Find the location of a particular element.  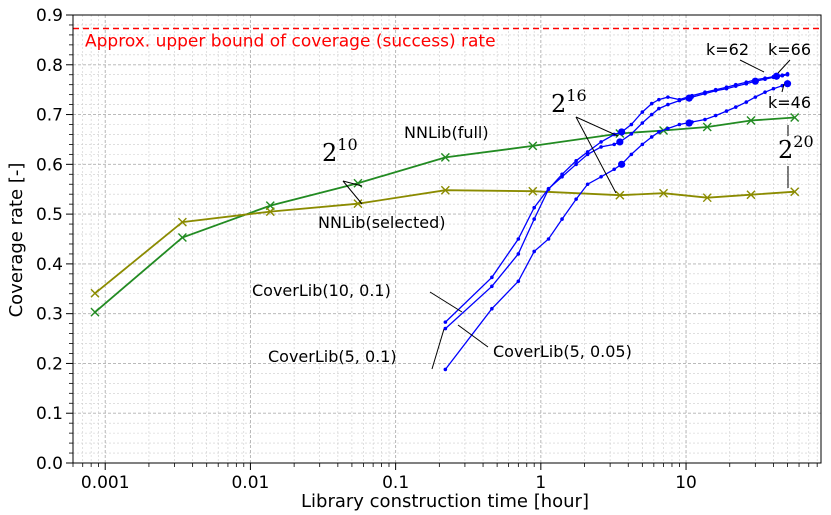

y-tick-label: 0.2 is located at coordinates (49, 364).